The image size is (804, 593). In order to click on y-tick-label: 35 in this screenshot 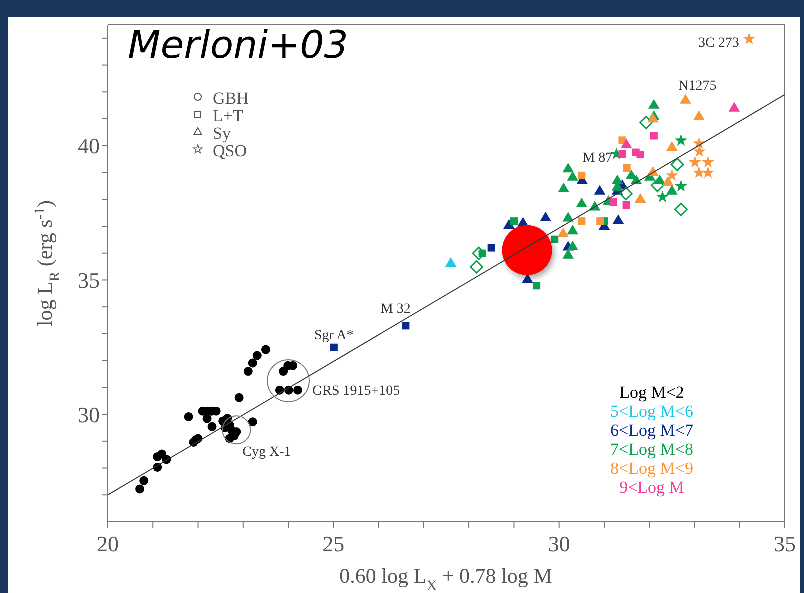, I will do `click(89, 281)`.